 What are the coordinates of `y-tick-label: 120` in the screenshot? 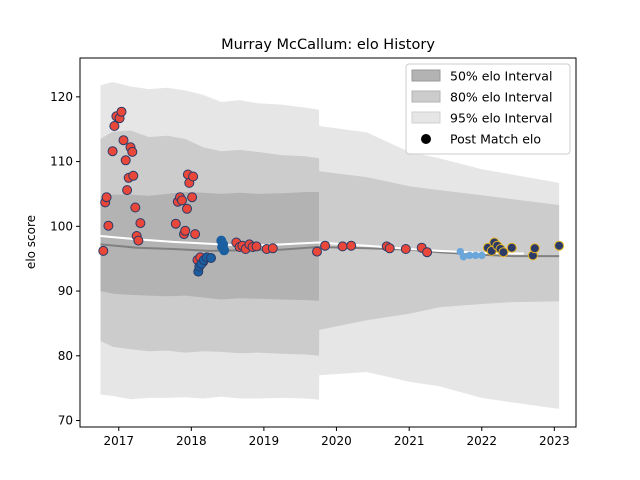 It's located at (61, 97).